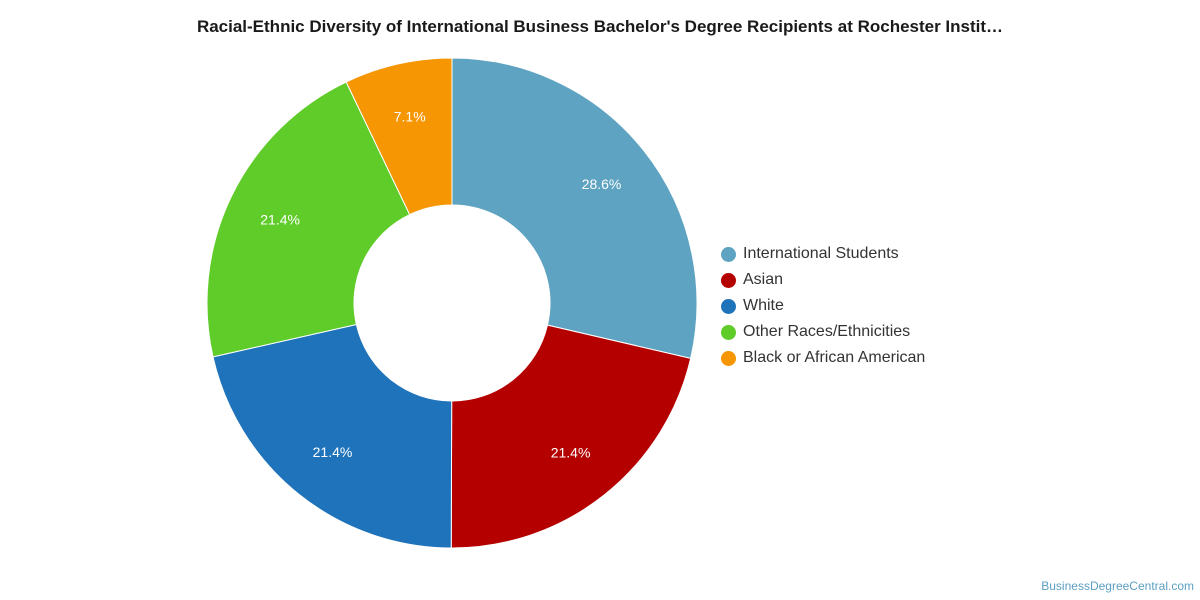 This screenshot has height=600, width=1200. Describe the element at coordinates (574, 208) in the screenshot. I see `slice-international-students` at that location.